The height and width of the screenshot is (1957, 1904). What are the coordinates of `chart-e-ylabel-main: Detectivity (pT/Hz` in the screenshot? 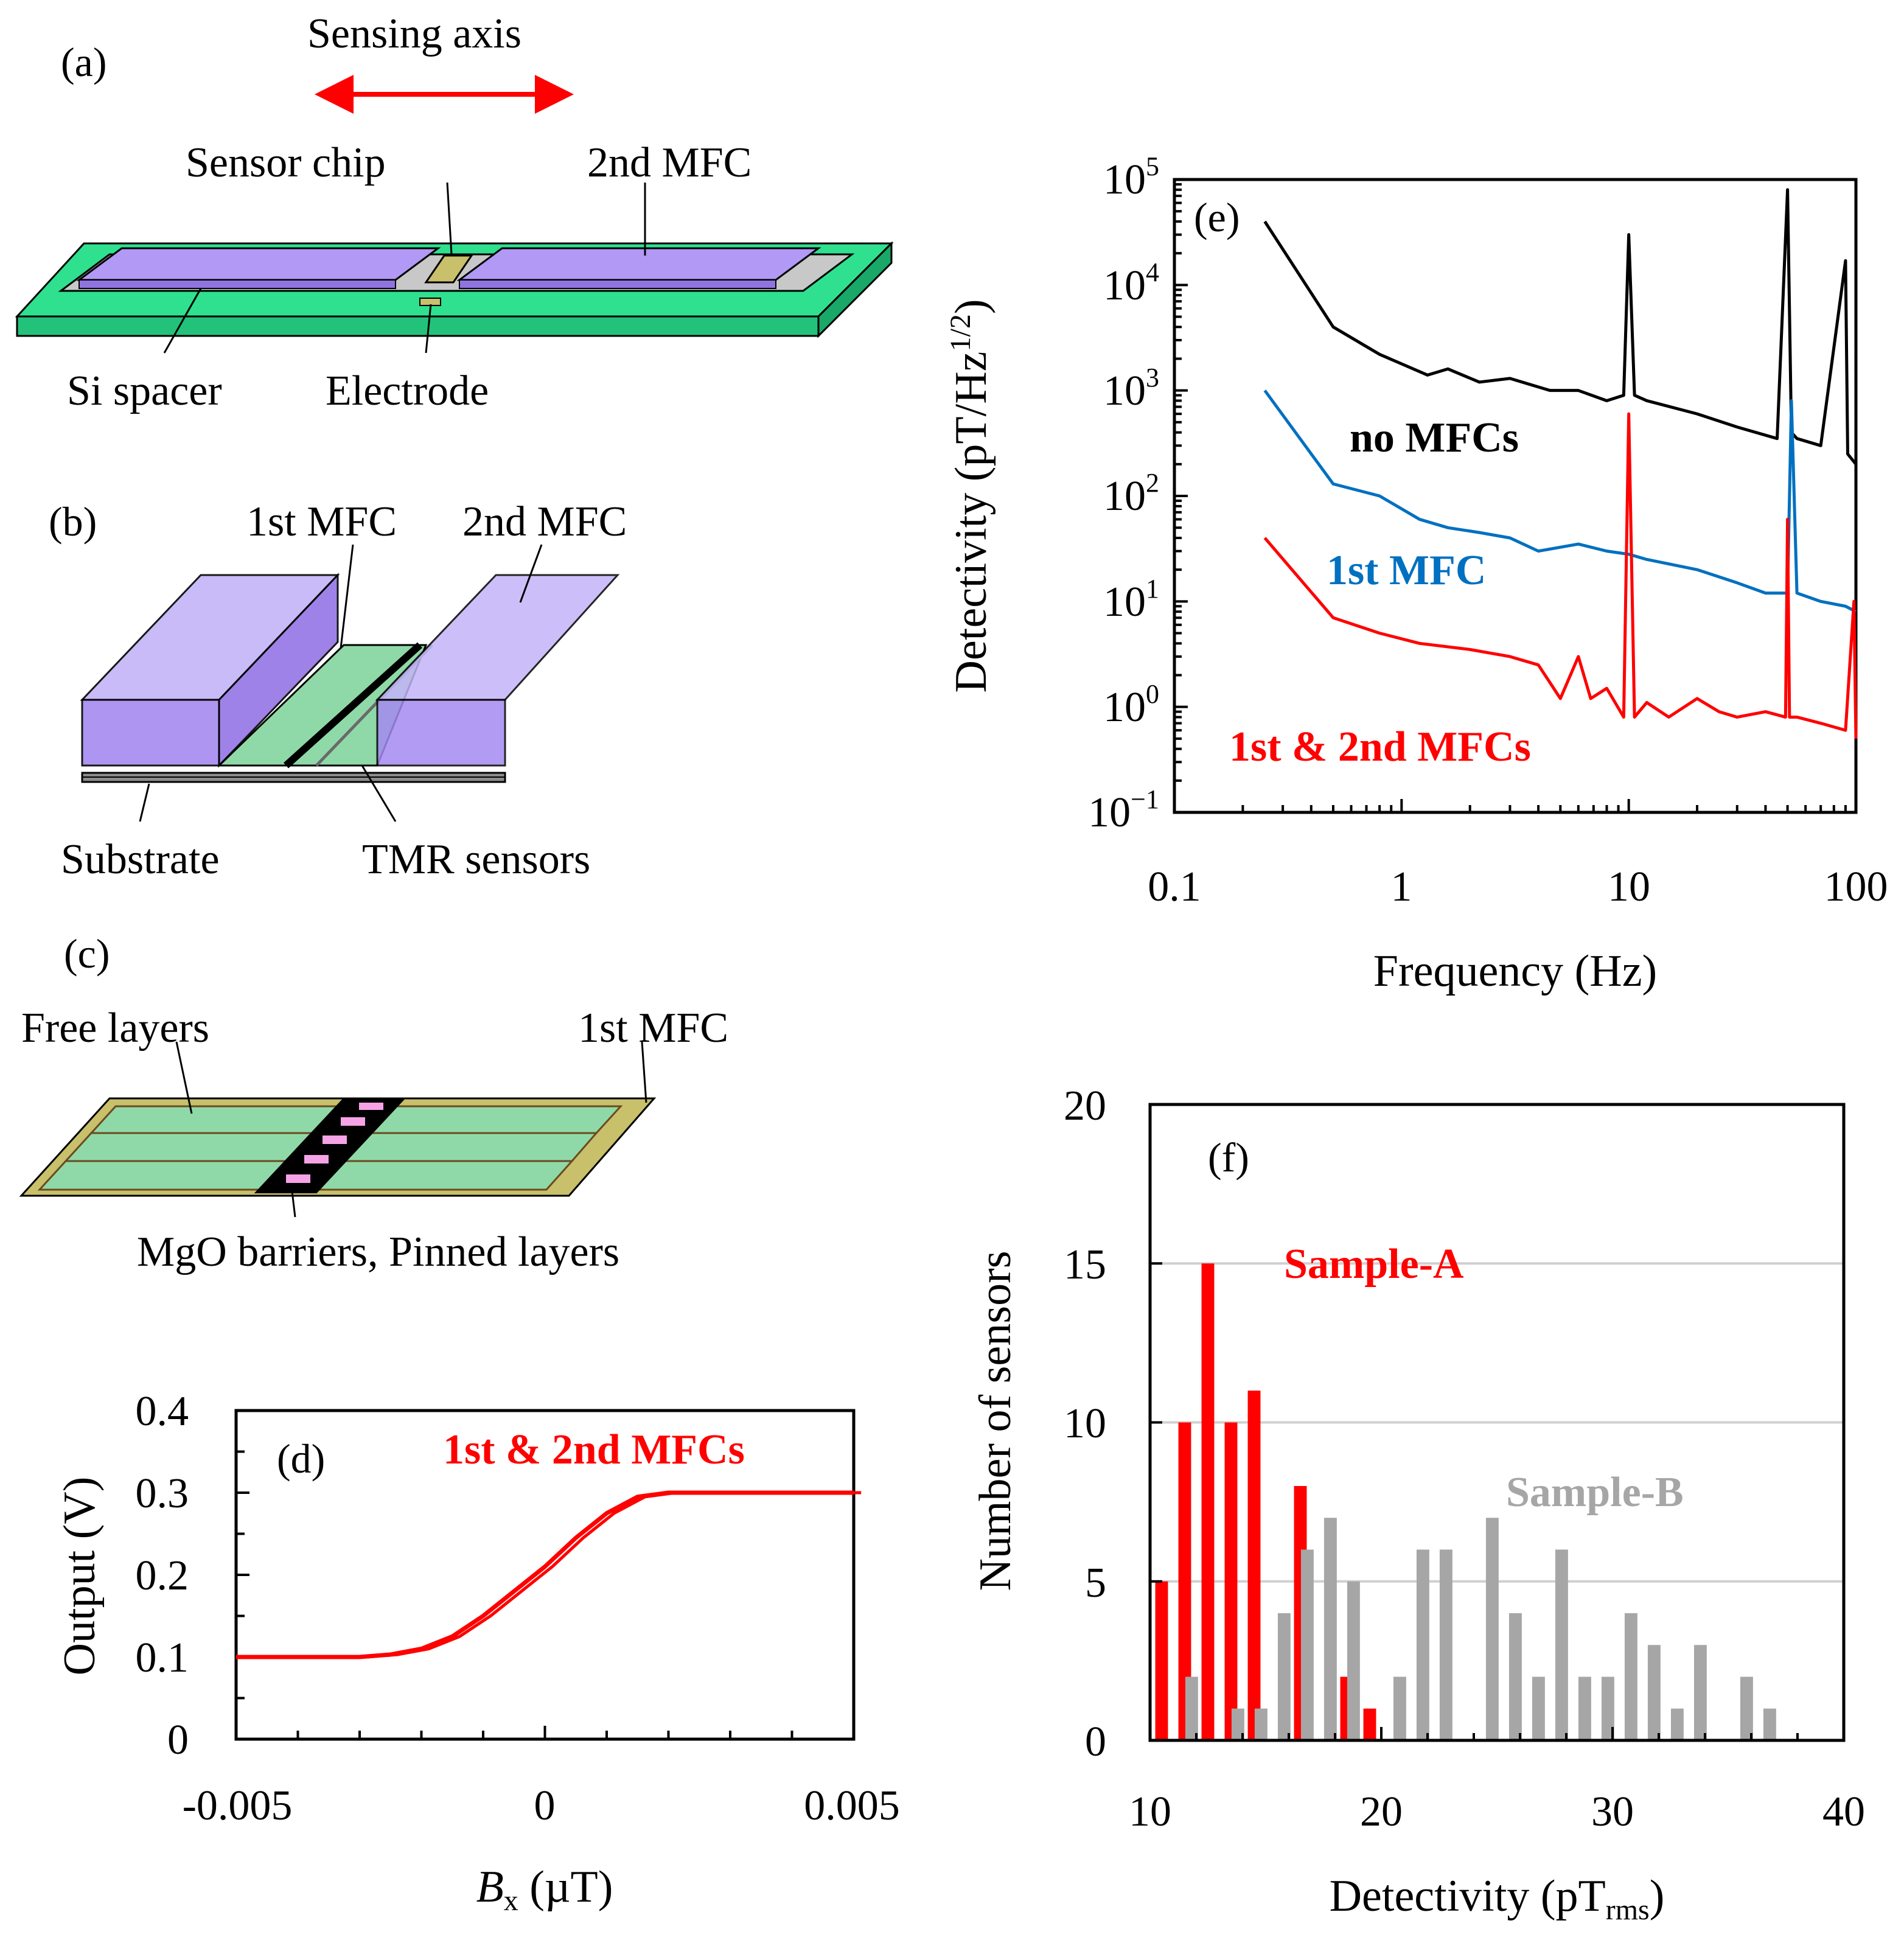 It's located at (971, 523).